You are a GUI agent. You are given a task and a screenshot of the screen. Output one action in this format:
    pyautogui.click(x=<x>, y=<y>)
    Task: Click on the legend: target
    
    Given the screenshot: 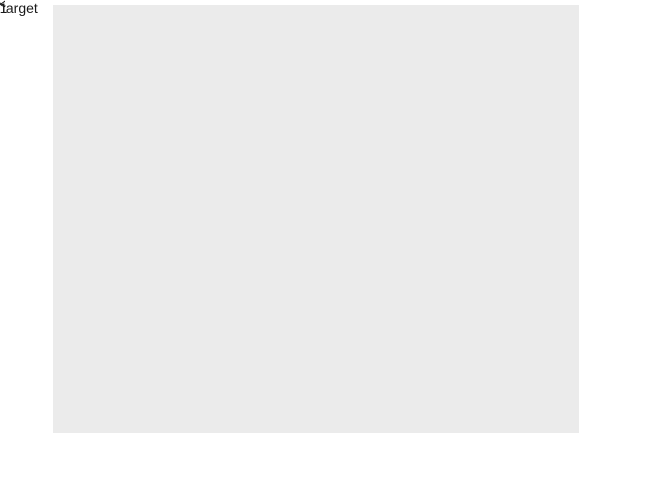 What is the action you would take?
    pyautogui.click(x=19, y=11)
    